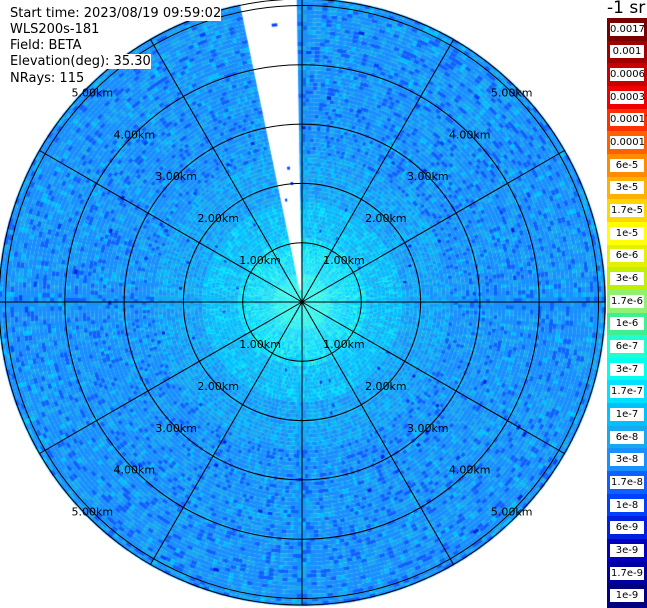  Describe the element at coordinates (627, 596) in the screenshot. I see `colorbar-label: 1e-9` at that location.